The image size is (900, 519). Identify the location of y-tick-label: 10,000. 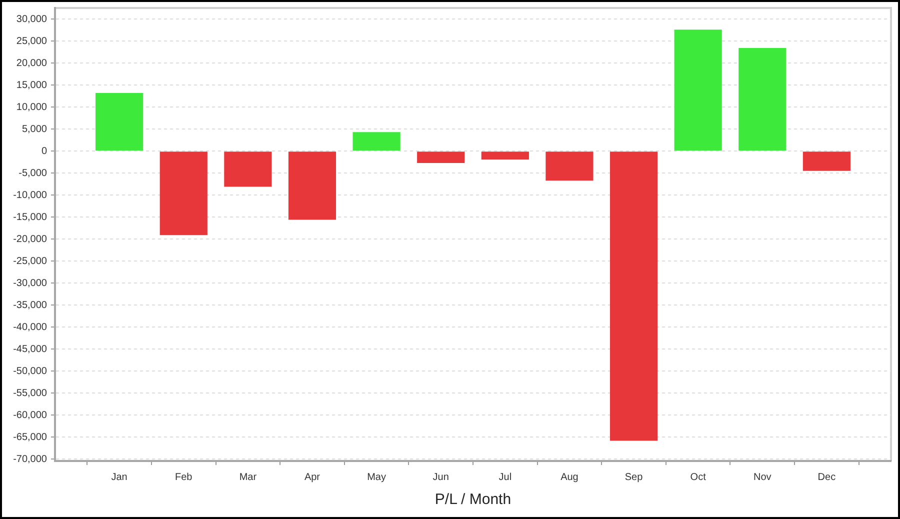
(32, 107).